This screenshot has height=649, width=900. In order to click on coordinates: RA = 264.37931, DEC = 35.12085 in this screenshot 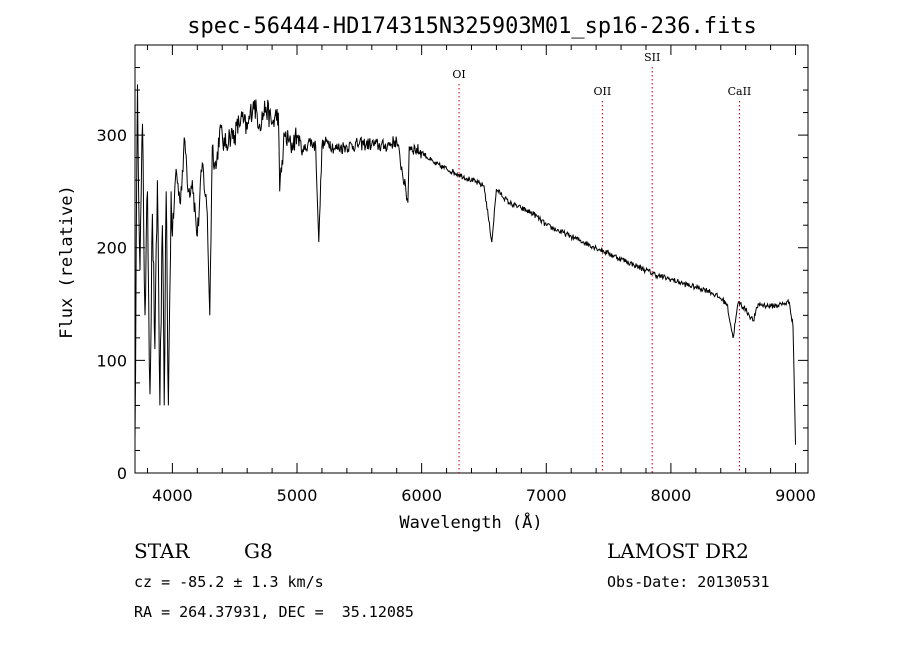, I will do `click(274, 612)`.